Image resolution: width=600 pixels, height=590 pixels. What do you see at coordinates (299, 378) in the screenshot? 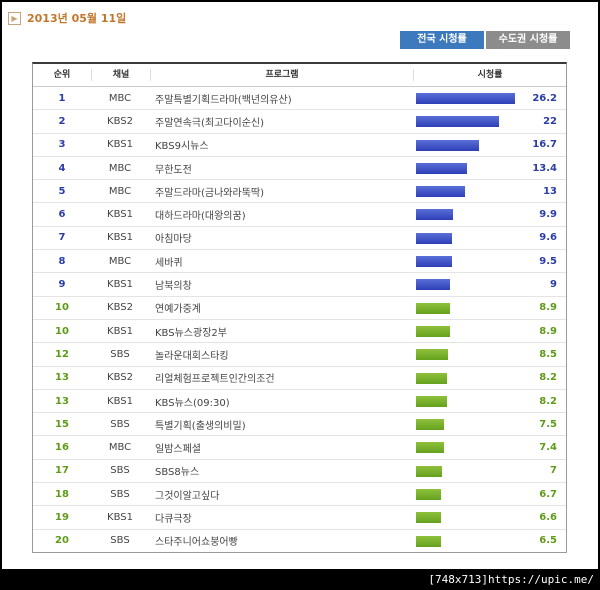
I see `table-row: 13 KBS2 리얼체험프로젝트인간의조건 8.2` at bounding box center [299, 378].